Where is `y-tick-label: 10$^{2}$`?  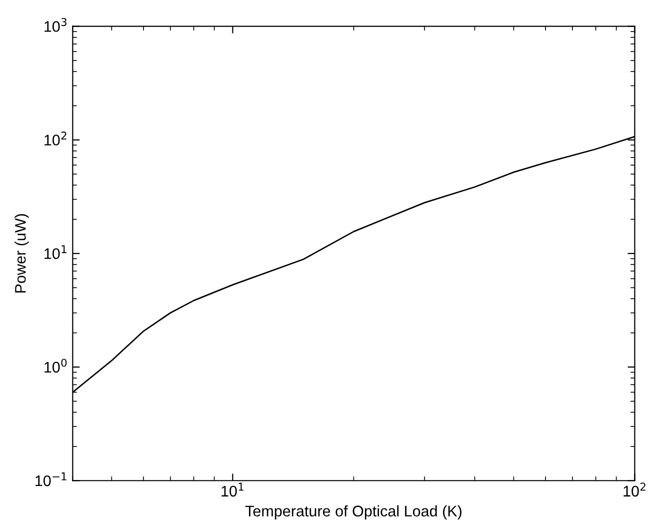 y-tick-label: 10$^{2}$ is located at coordinates (55, 139).